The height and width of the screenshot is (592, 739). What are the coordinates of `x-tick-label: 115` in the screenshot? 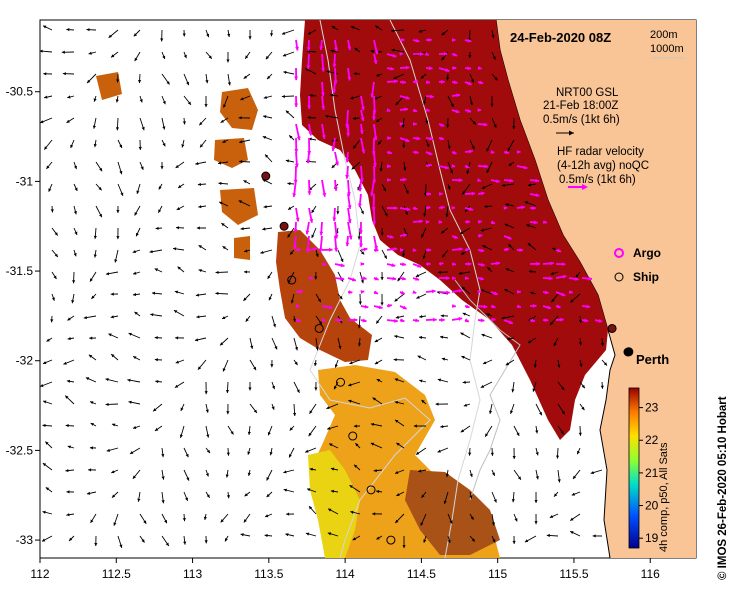 It's located at (497, 574).